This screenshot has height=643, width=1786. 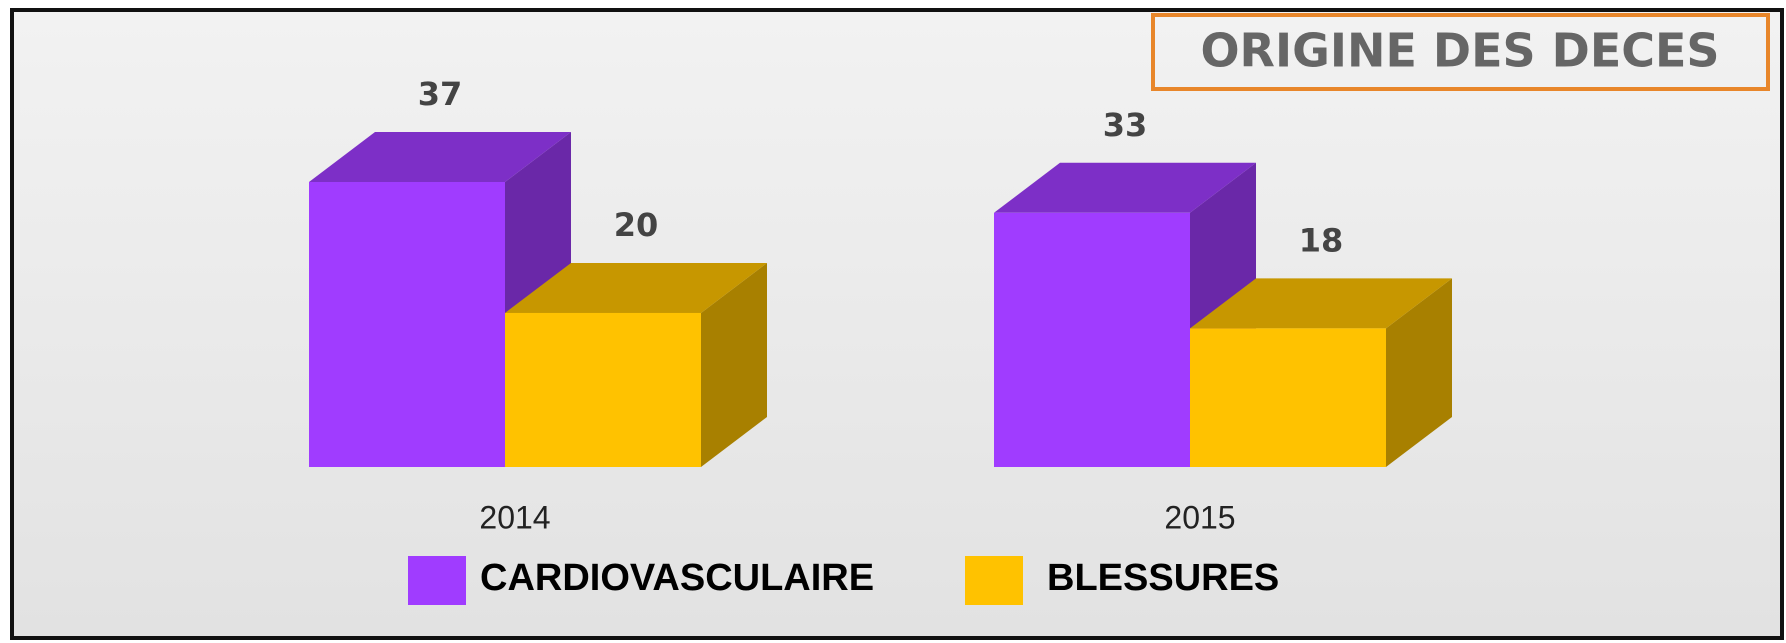 I want to click on data-label: 18, so click(x=1321, y=240).